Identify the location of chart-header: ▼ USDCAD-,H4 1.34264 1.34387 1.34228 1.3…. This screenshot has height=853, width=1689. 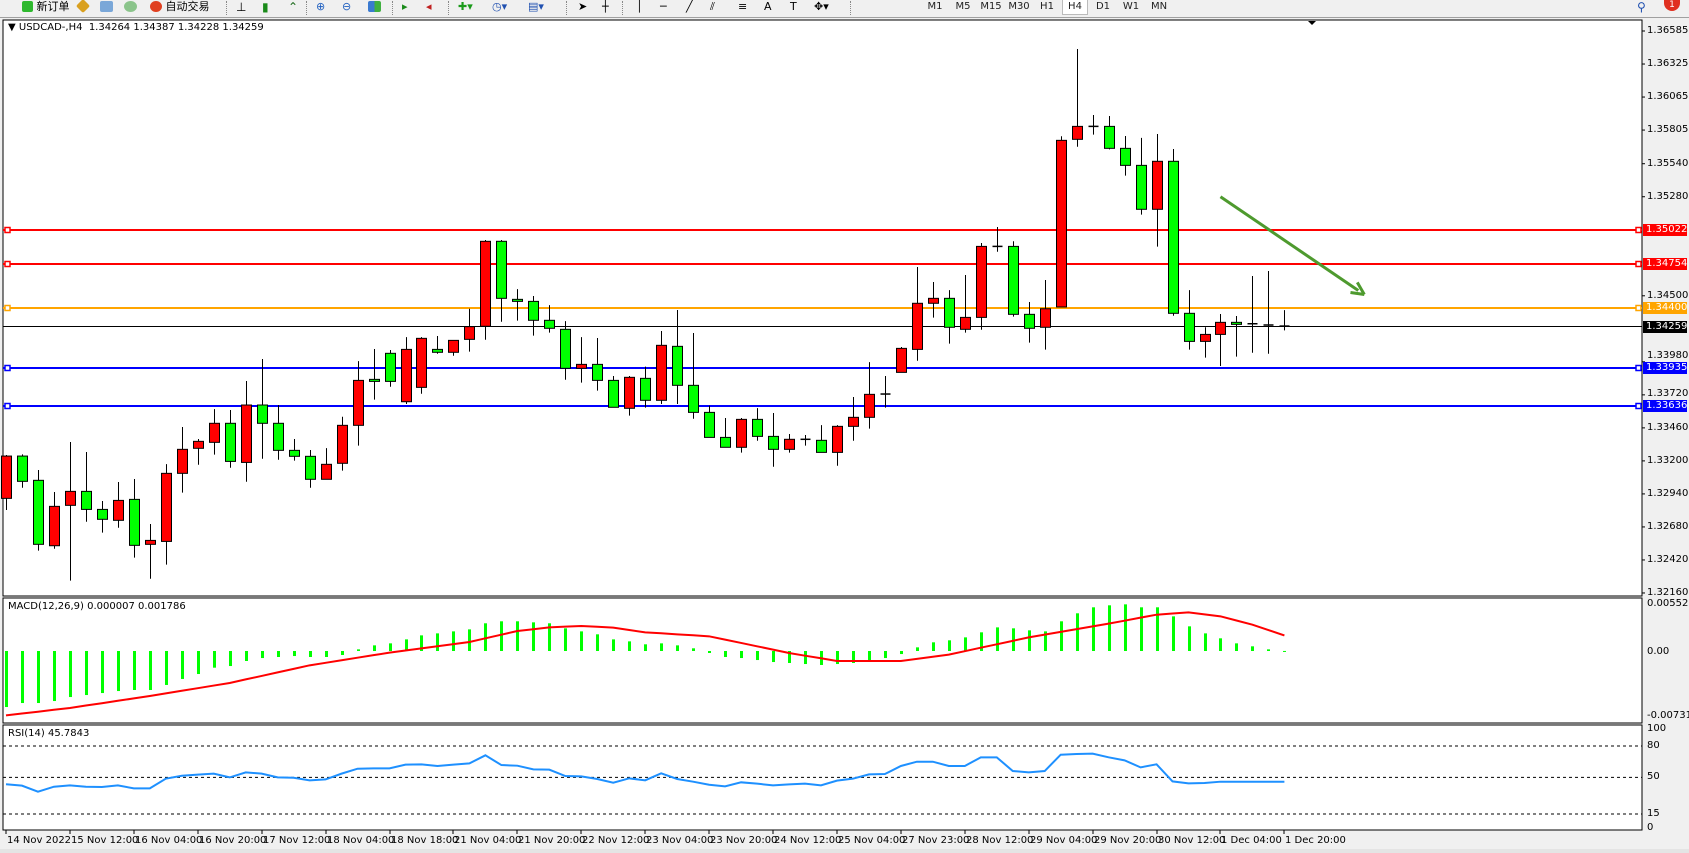
(136, 28).